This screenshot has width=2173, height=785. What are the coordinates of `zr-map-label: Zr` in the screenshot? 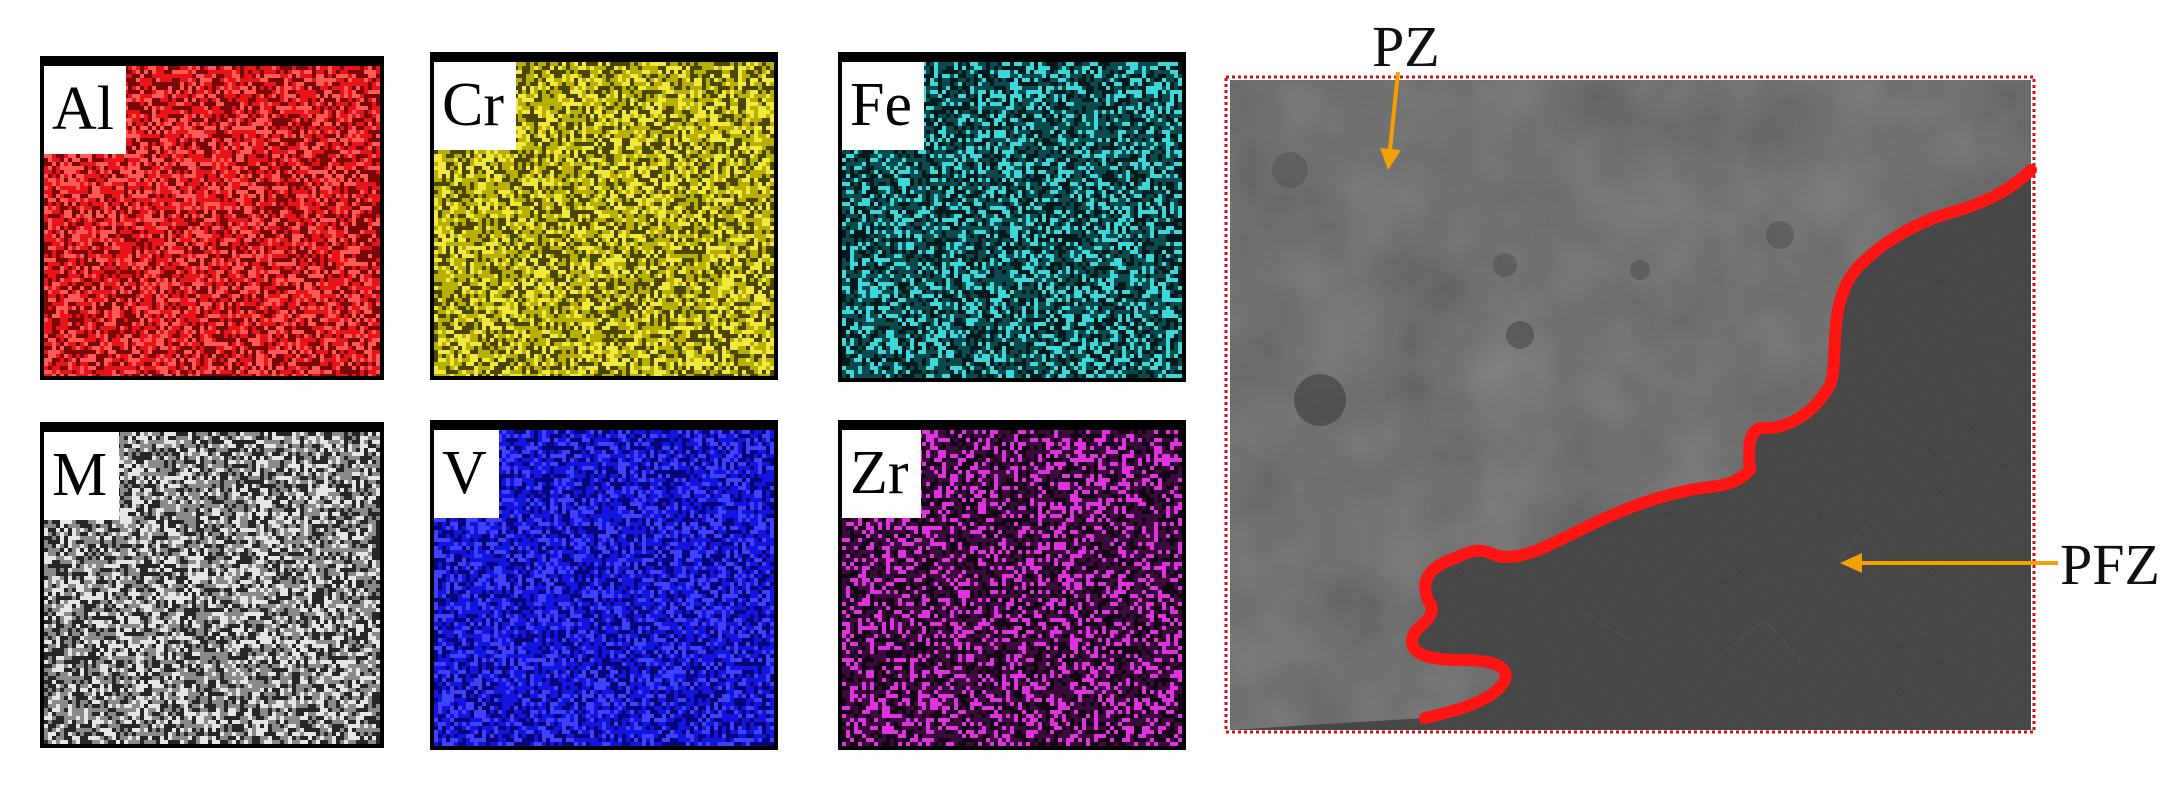 It's located at (881, 474).